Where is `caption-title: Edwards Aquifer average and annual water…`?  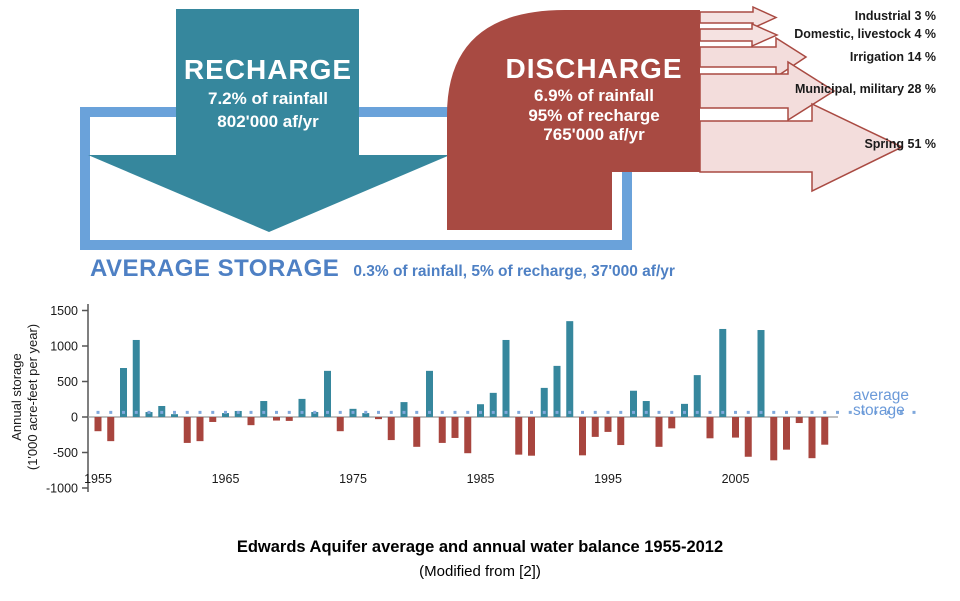
caption-title: Edwards Aquifer average and annual water… is located at coordinates (480, 547).